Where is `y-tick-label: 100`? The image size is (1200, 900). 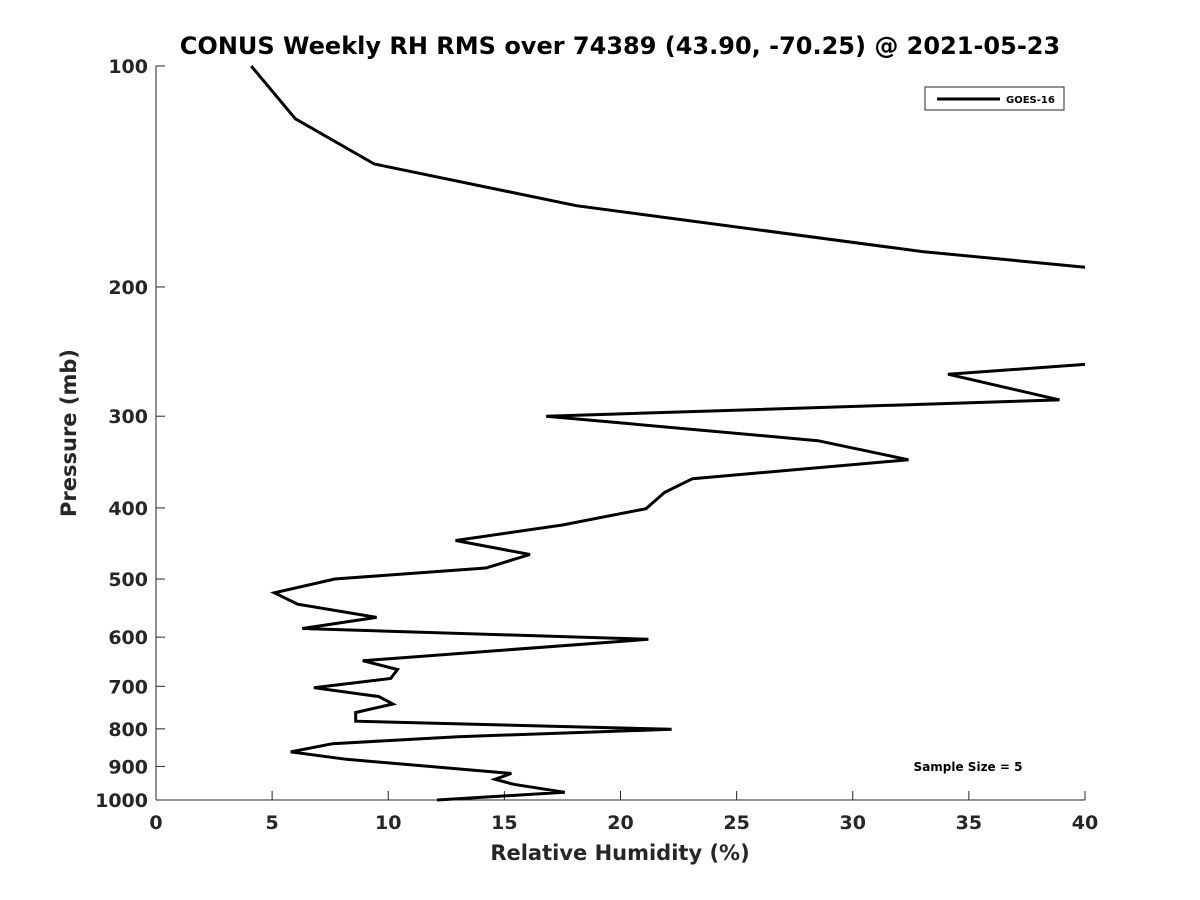 y-tick-label: 100 is located at coordinates (128, 67).